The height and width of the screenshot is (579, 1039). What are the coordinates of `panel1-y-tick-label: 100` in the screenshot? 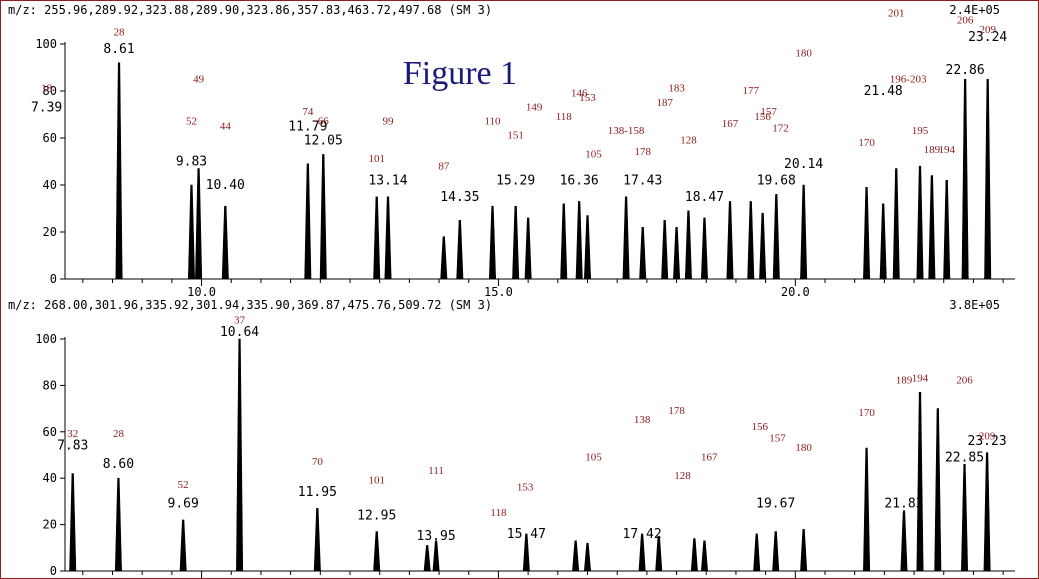 It's located at (46, 44).